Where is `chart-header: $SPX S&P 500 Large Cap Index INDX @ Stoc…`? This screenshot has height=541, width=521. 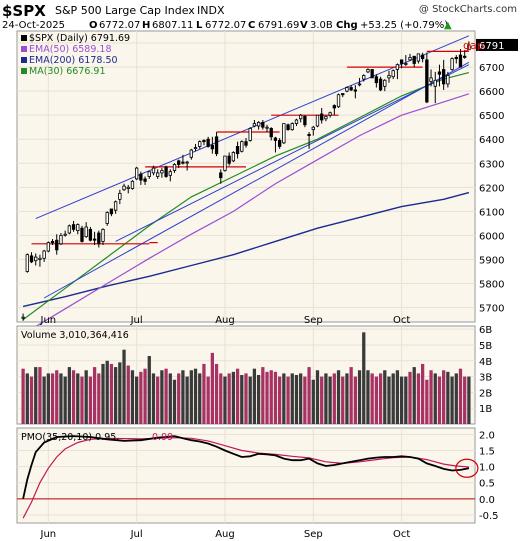
chart-header: $SPX S&P 500 Large Cap Index INDX @ Stoc… is located at coordinates (259, 16).